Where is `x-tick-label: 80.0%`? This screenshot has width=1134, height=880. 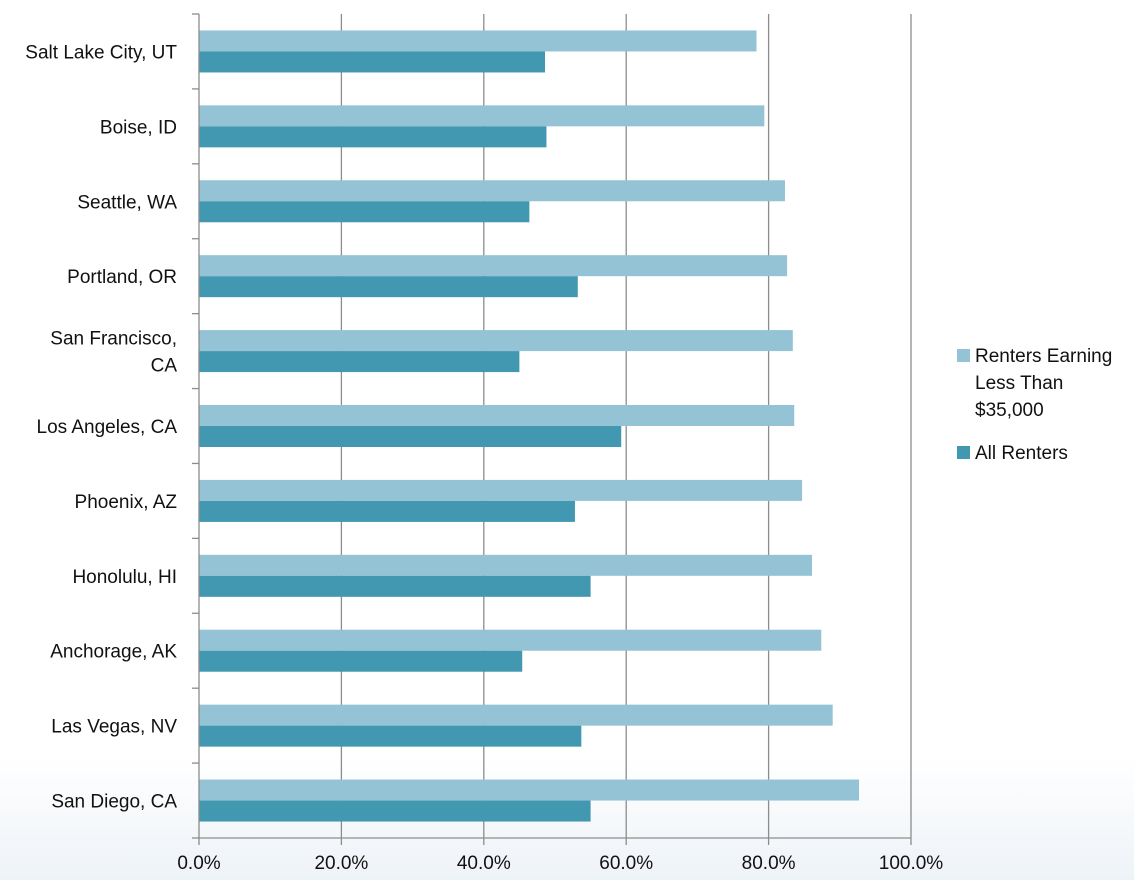
x-tick-label: 80.0% is located at coordinates (769, 863).